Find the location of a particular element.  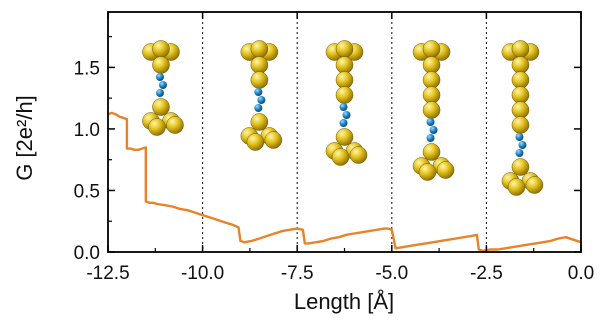

x-tick-label: 0.0 is located at coordinates (581, 273).